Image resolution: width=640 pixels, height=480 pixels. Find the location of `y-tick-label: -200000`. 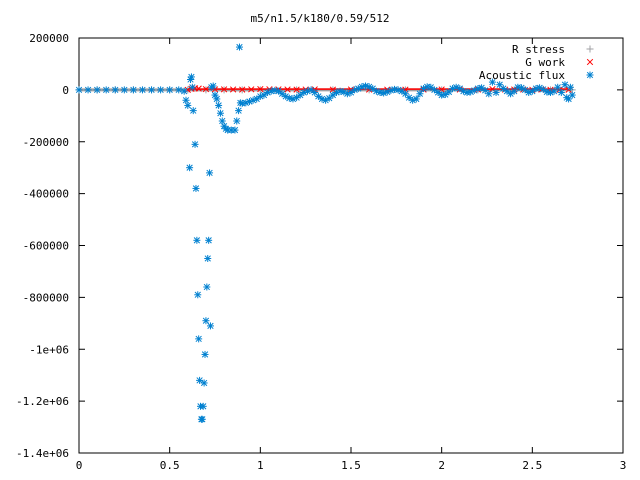

y-tick-label: -200000 is located at coordinates (46, 142).